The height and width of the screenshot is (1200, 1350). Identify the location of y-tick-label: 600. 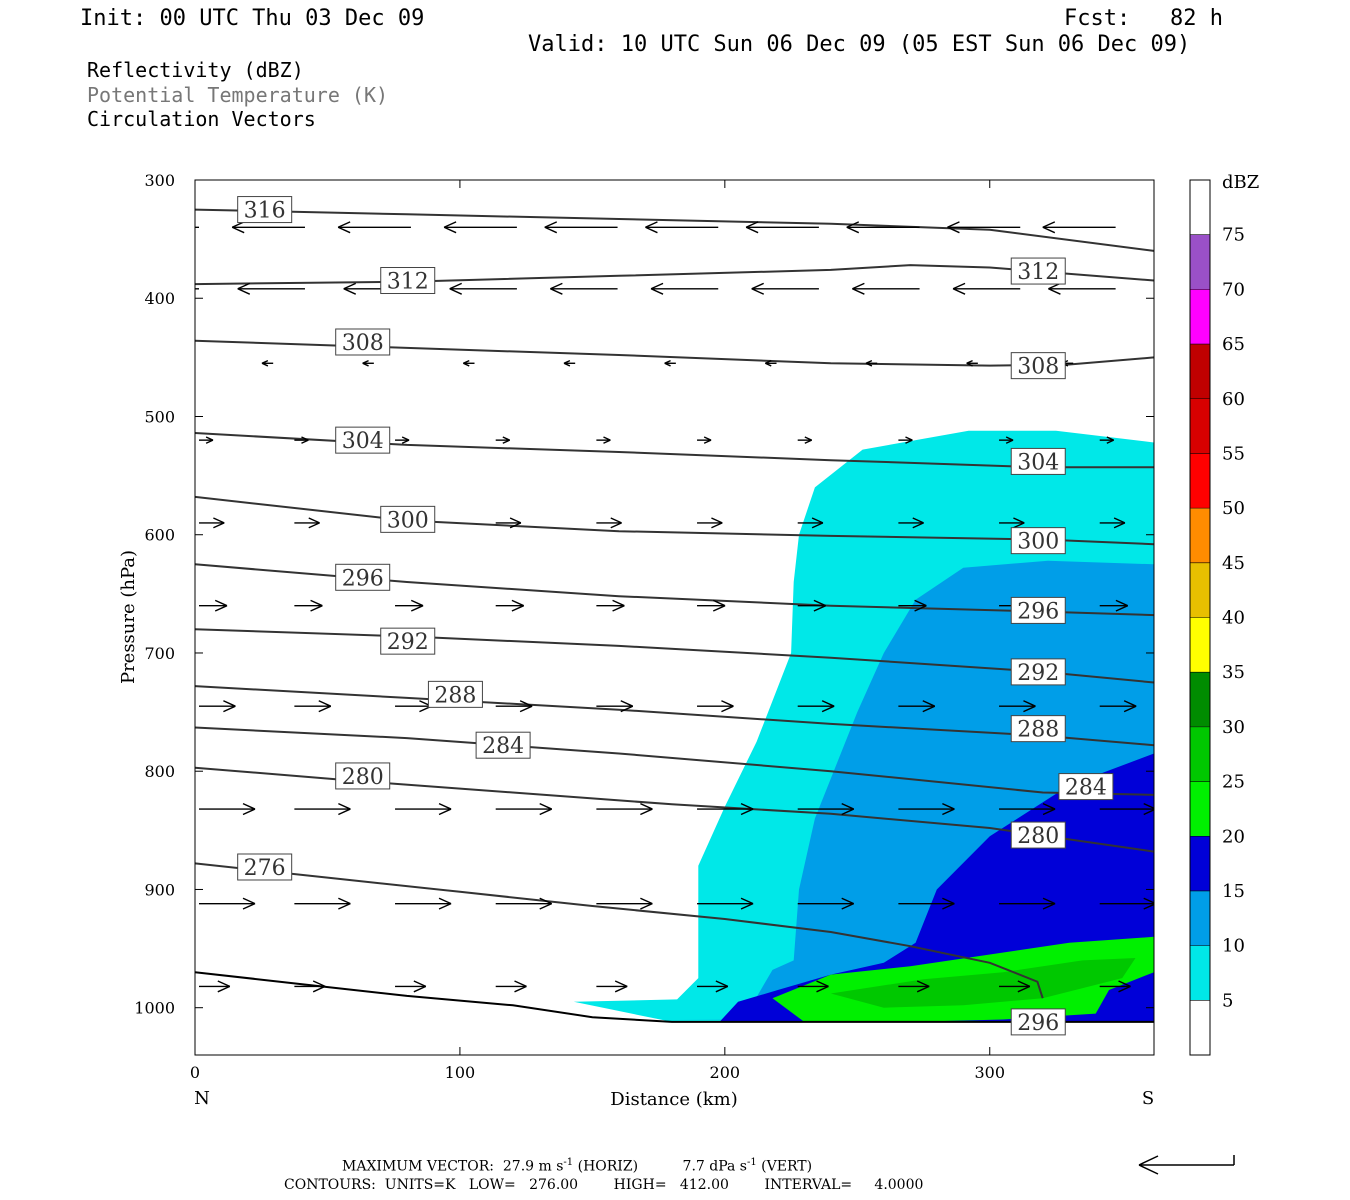
(159, 535).